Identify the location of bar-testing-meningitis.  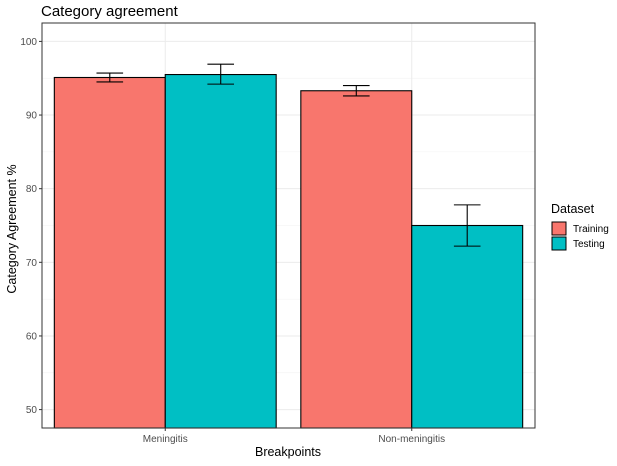
(220, 251).